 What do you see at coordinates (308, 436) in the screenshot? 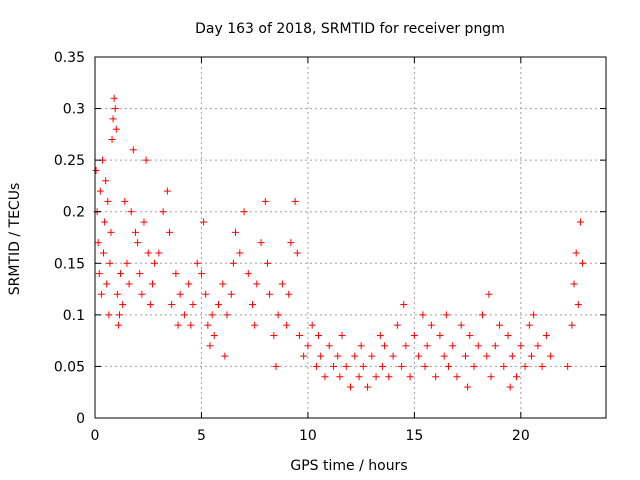
I see `x-tick-label: 10` at bounding box center [308, 436].